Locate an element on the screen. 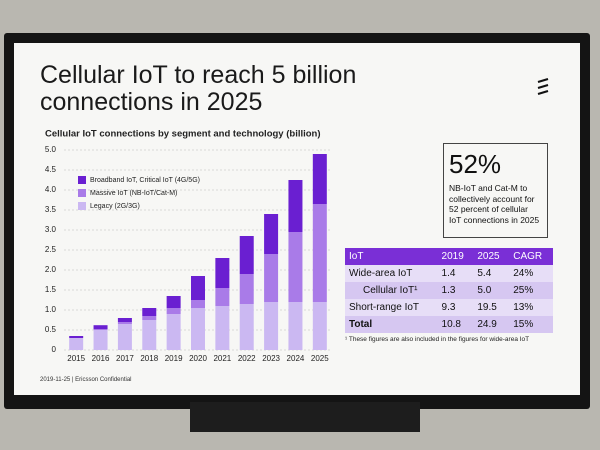 The image size is (600, 450). x-tick-label: 2025 is located at coordinates (320, 358).